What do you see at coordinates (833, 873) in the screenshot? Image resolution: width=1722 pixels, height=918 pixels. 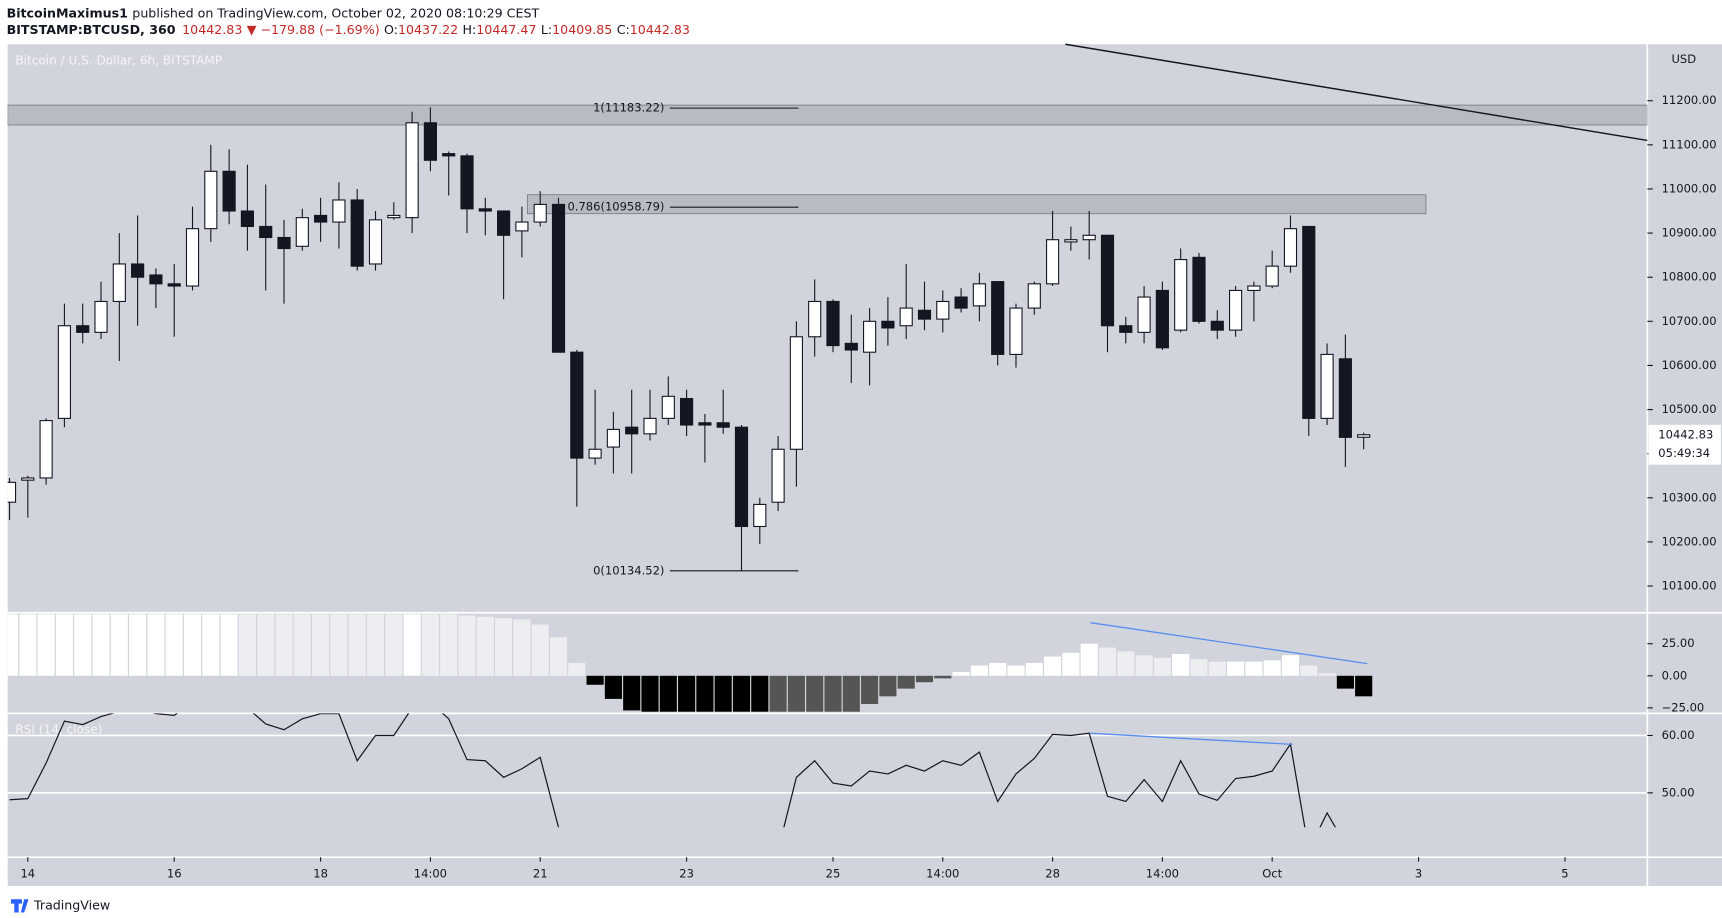 I see `x-tick-label: 25` at bounding box center [833, 873].